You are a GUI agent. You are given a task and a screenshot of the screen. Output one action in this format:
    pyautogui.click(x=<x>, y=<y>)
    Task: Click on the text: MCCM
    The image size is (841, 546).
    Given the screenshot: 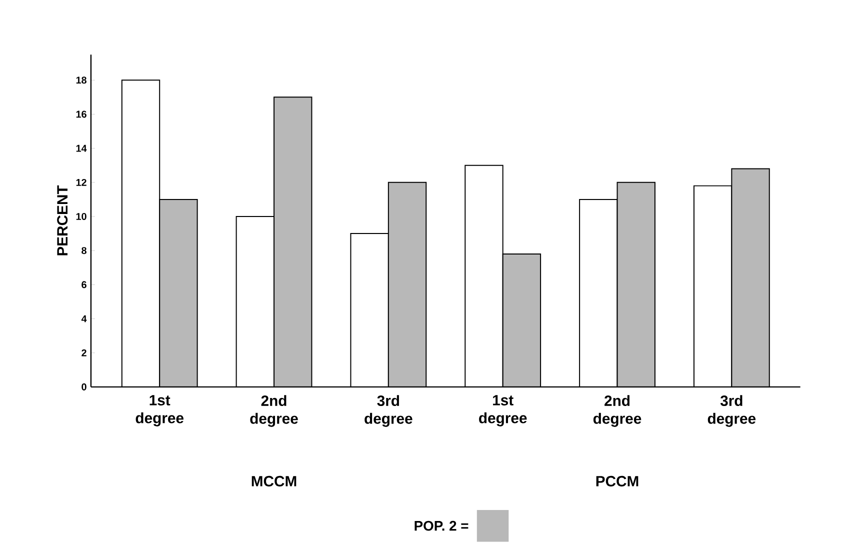 What is the action you would take?
    pyautogui.click(x=274, y=481)
    